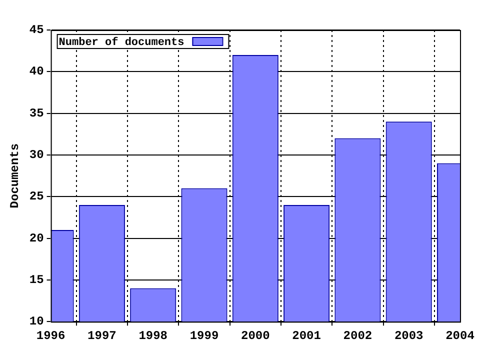 The width and height of the screenshot is (480, 350). I want to click on y-tick-label: 25, so click(36, 197).